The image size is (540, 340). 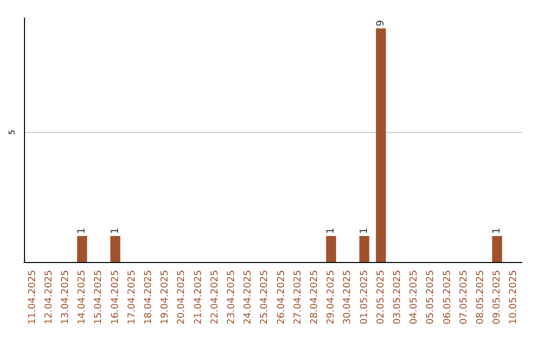 I want to click on x-tick-label: 03.05.2025, so click(x=397, y=297).